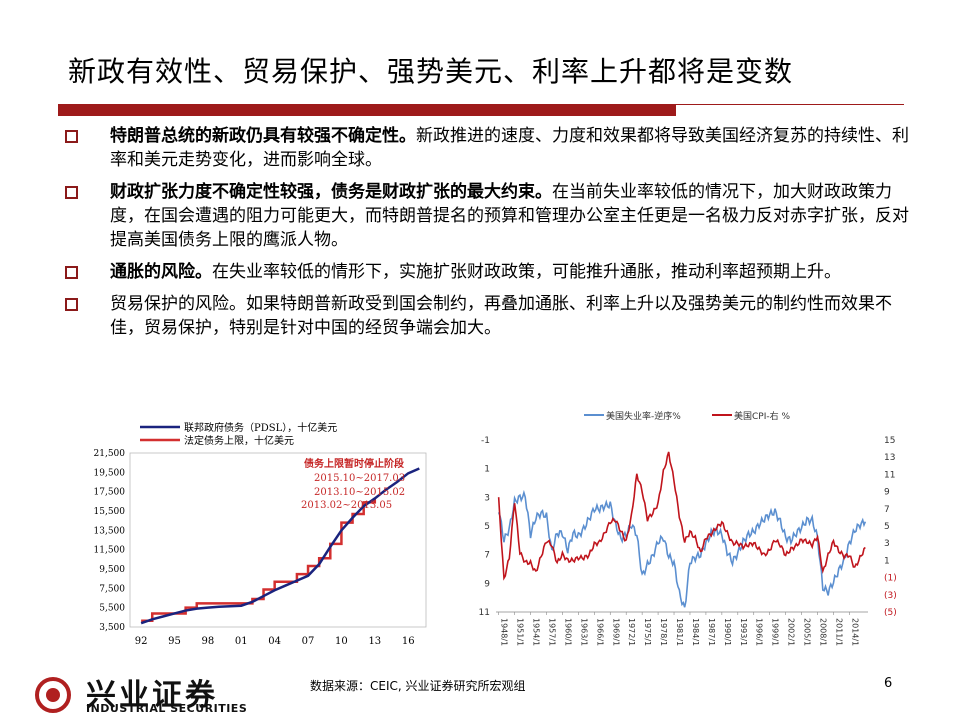  Describe the element at coordinates (110, 512) in the screenshot. I see `y-tick-label: 15,500` at that location.